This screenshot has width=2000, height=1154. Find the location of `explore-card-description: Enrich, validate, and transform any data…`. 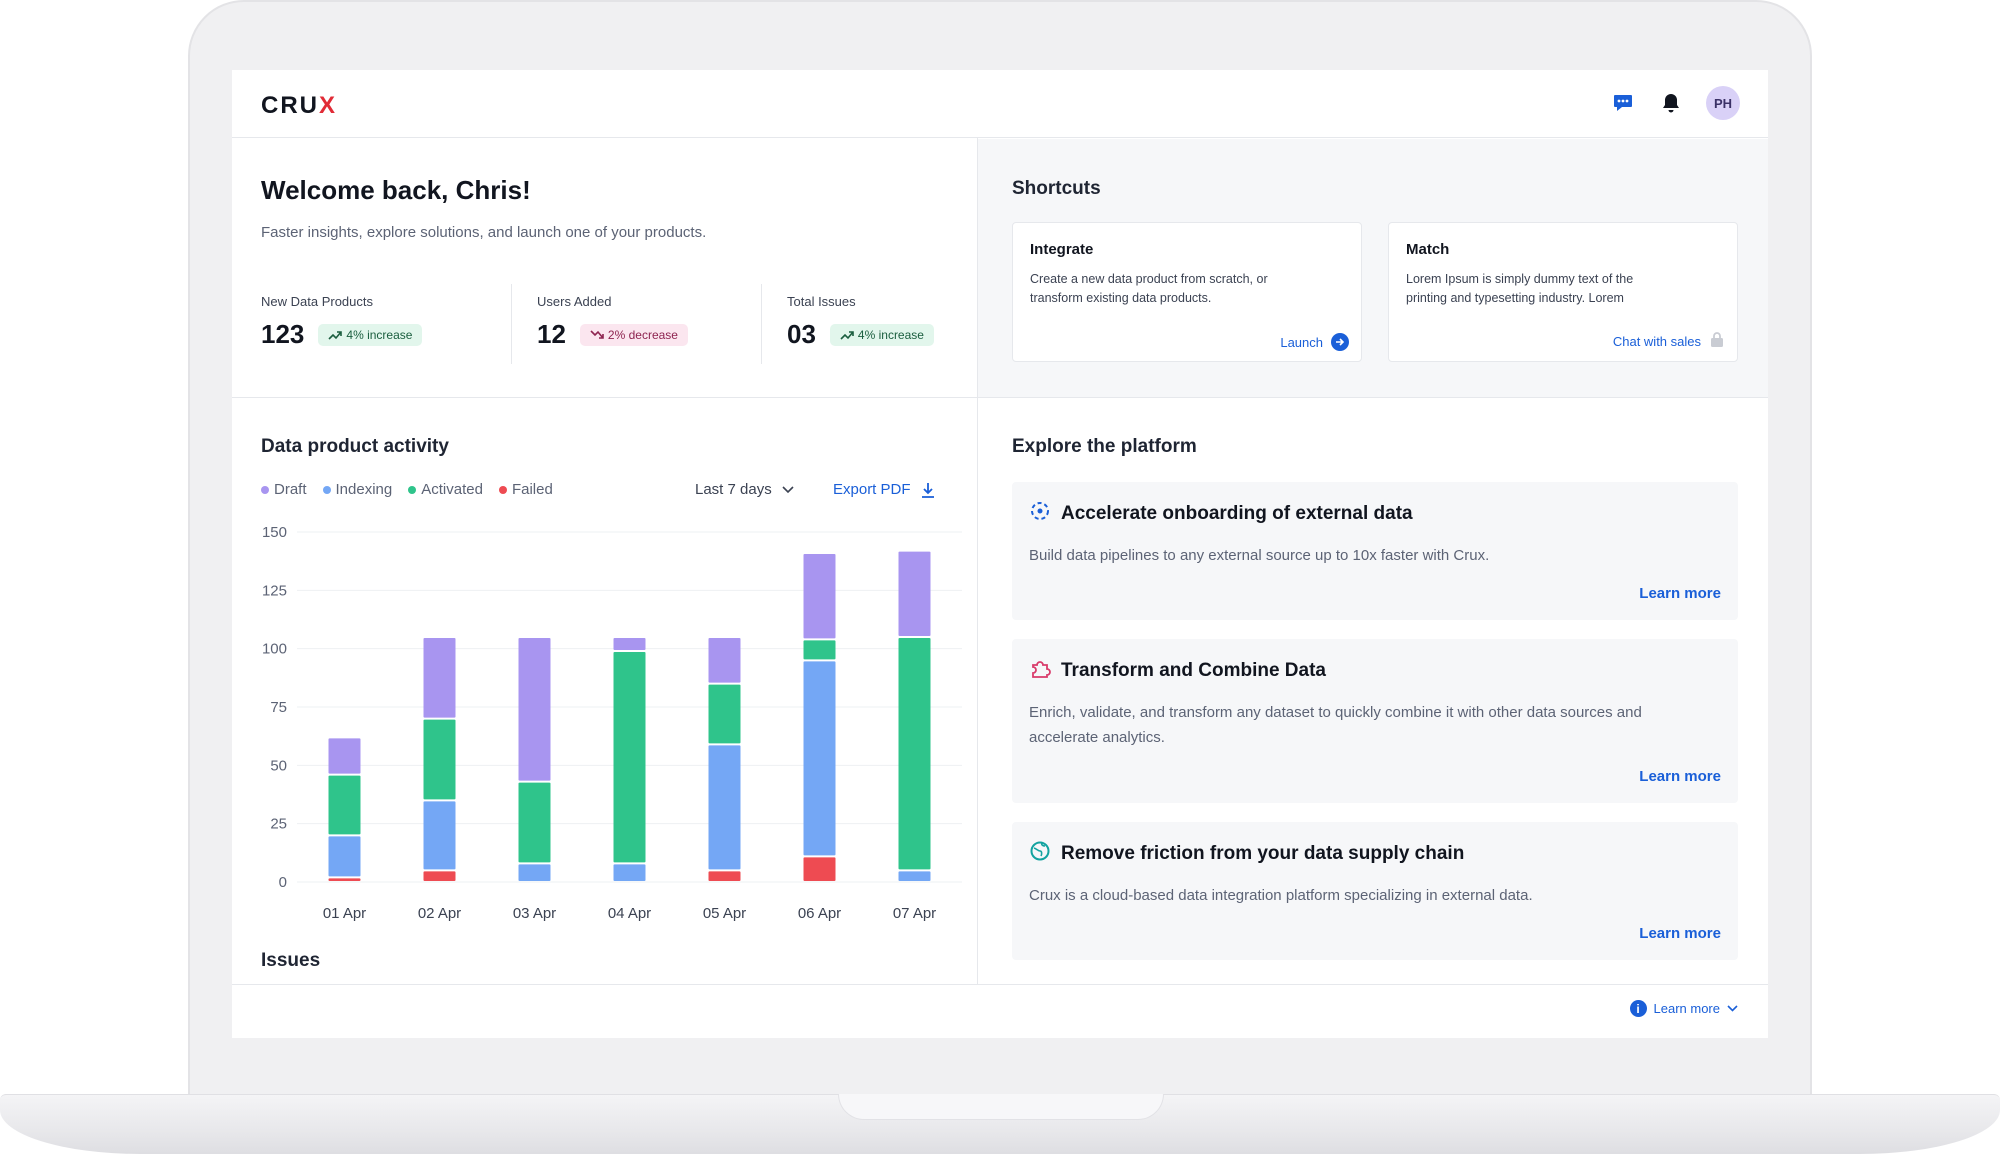

explore-card-description: Enrich, validate, and transform any data… is located at coordinates (1335, 725).